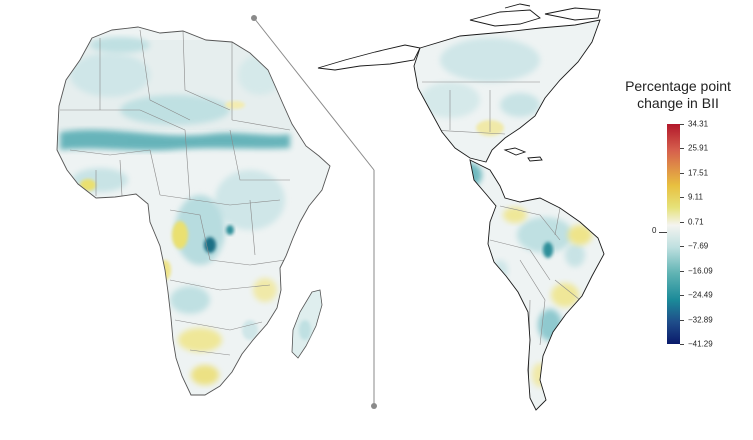  What do you see at coordinates (678, 103) in the screenshot?
I see `legend-title-line2: change in BII` at bounding box center [678, 103].